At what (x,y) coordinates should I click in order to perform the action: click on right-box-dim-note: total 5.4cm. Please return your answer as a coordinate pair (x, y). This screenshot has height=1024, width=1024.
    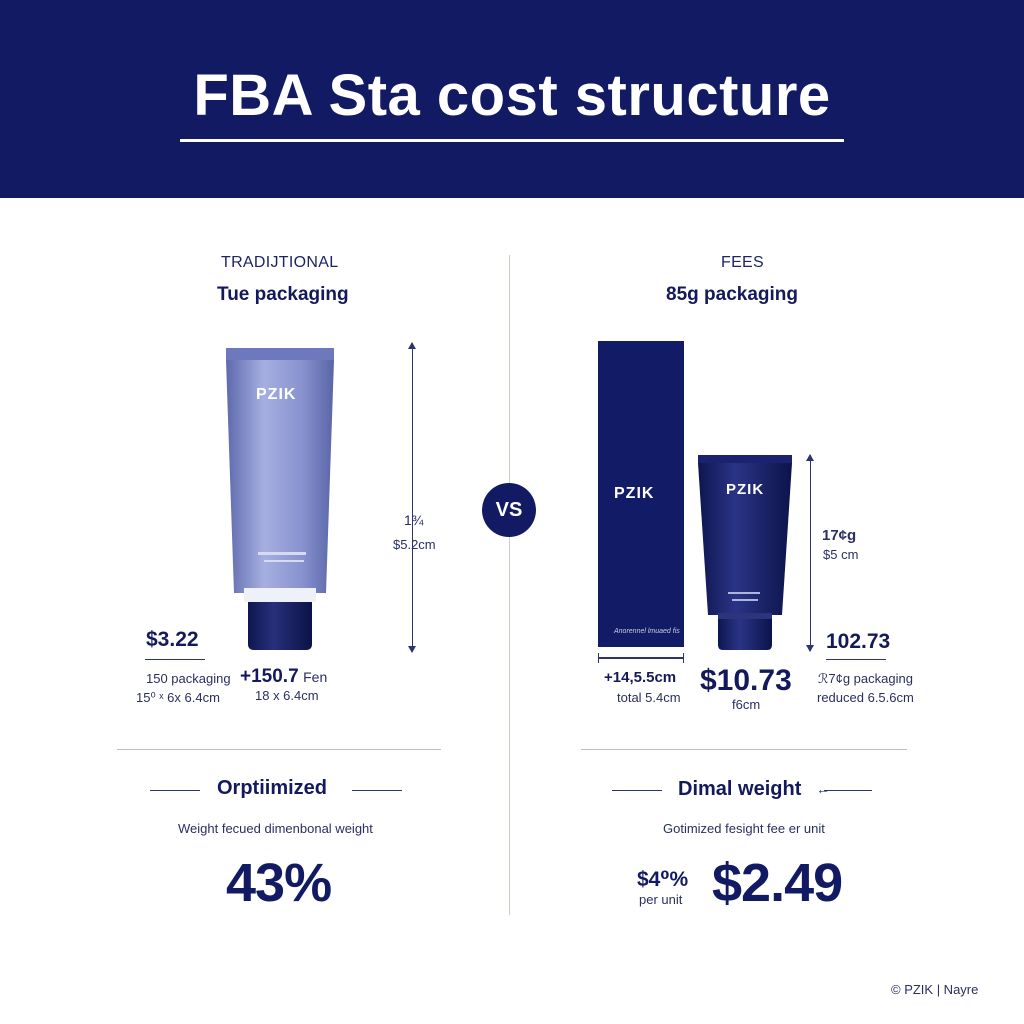
    Looking at the image, I should click on (649, 697).